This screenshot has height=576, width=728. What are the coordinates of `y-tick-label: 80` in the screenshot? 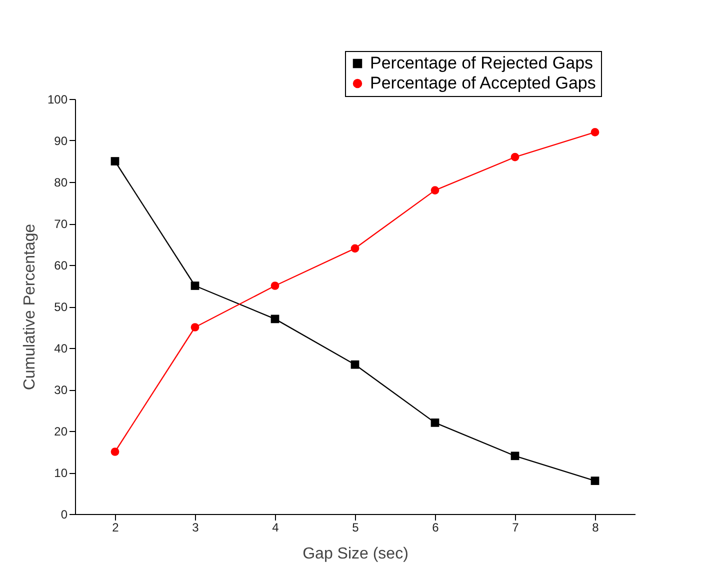 It's located at (61, 183).